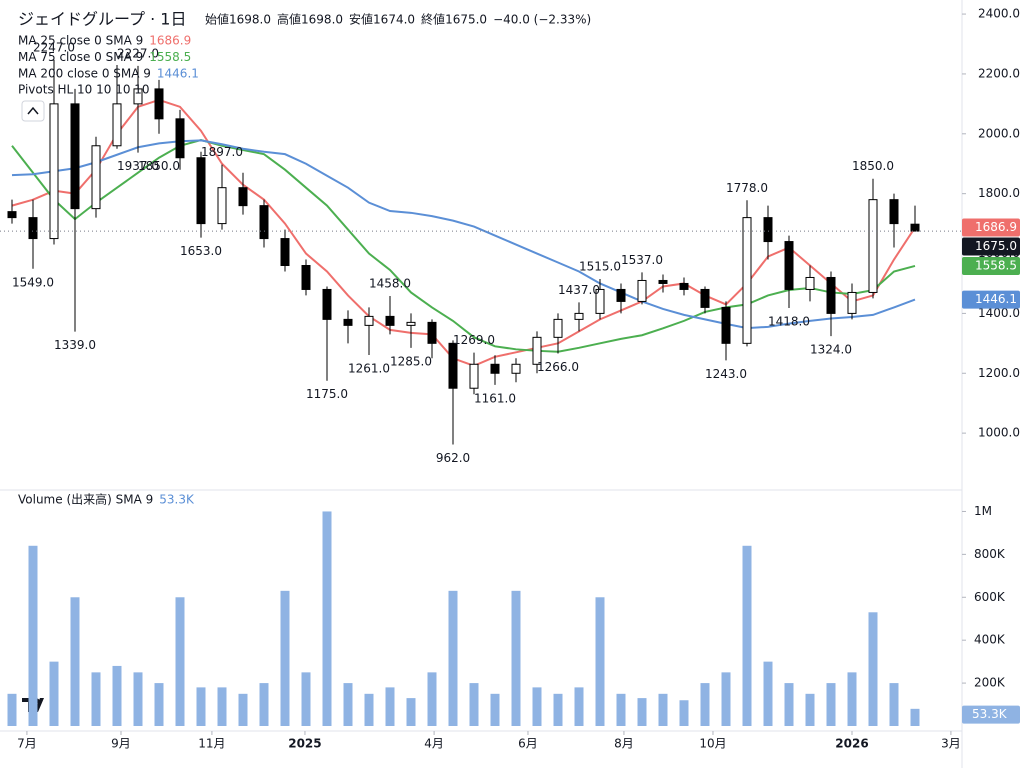  What do you see at coordinates (558, 367) in the screenshot?
I see `pivot-label: 1266.0` at bounding box center [558, 367].